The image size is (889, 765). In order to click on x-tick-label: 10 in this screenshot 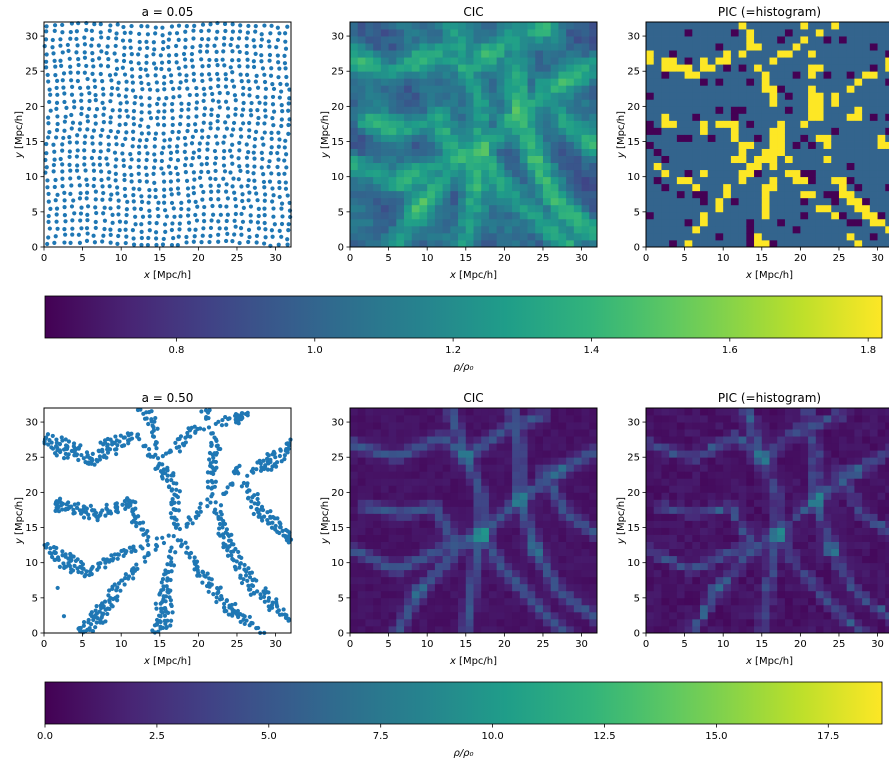, I will do `click(427, 258)`.